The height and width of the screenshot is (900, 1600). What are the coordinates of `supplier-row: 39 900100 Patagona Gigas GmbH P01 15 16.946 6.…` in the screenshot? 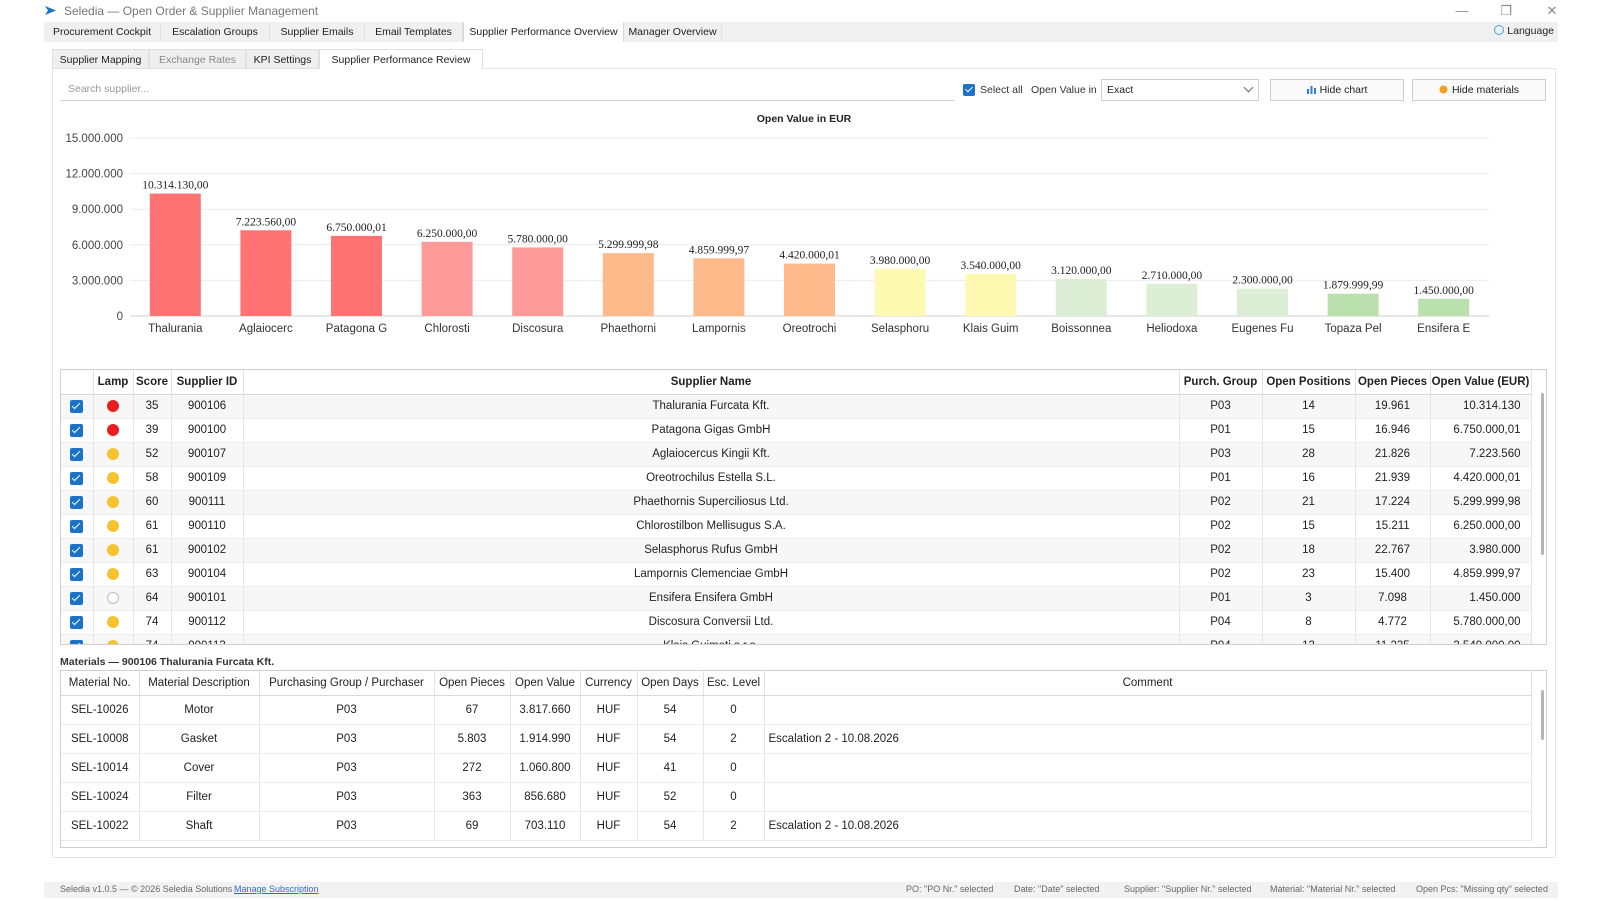 It's located at (796, 430).